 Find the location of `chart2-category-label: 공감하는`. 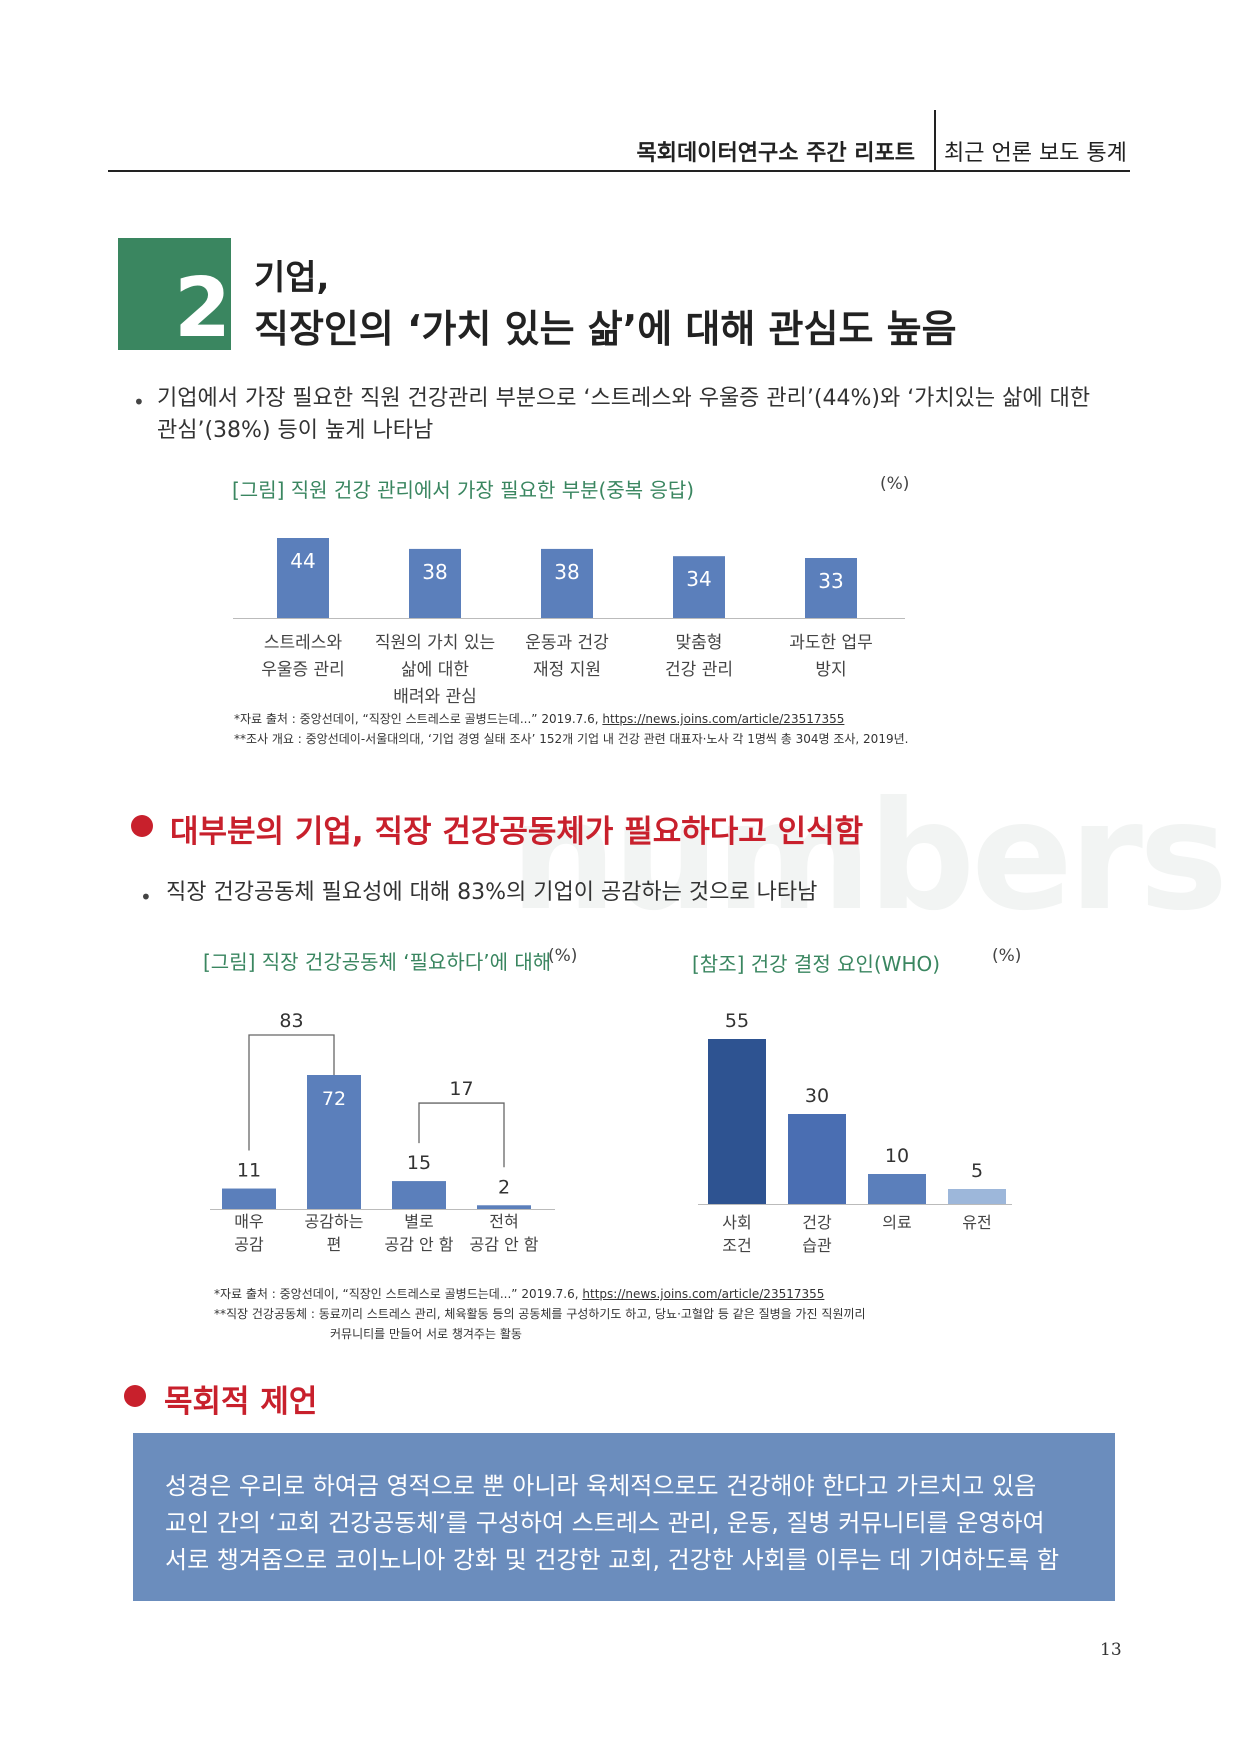

chart2-category-label: 공감하는 is located at coordinates (334, 1221).